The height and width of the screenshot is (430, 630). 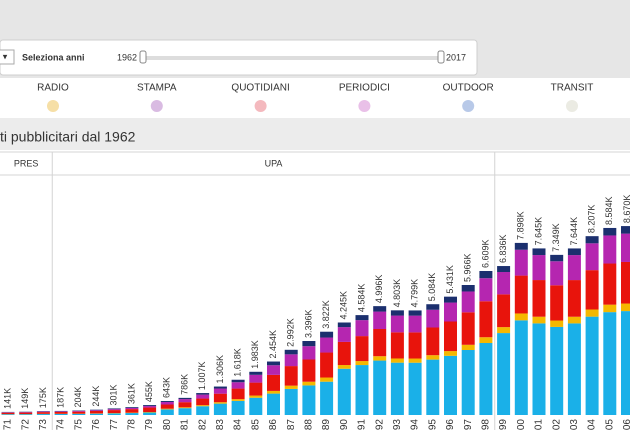 I want to click on total-label: 1.007K, so click(x=202, y=376).